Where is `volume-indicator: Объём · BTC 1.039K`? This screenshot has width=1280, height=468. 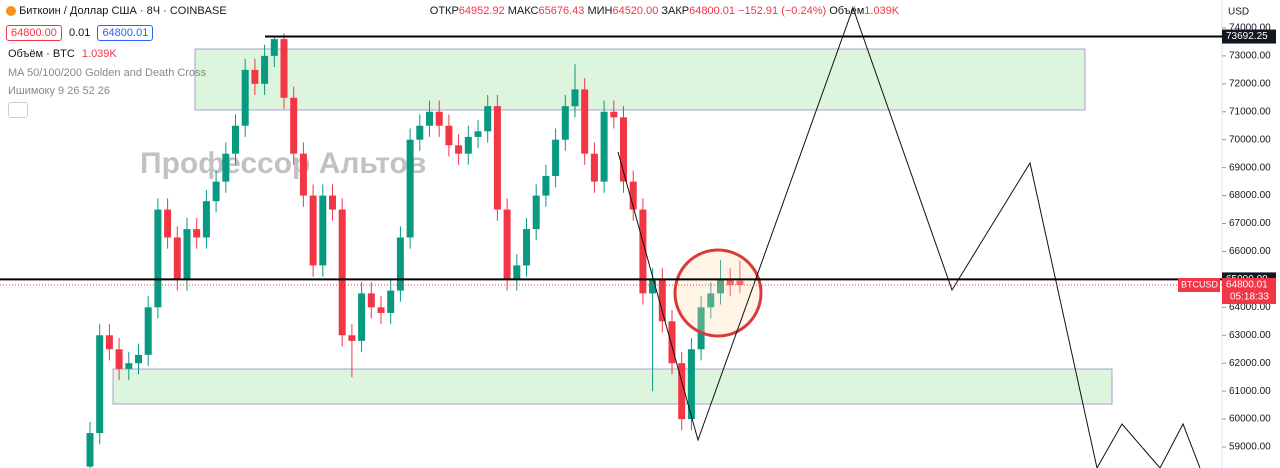
volume-indicator: Объём · BTC 1.039K is located at coordinates (62, 54).